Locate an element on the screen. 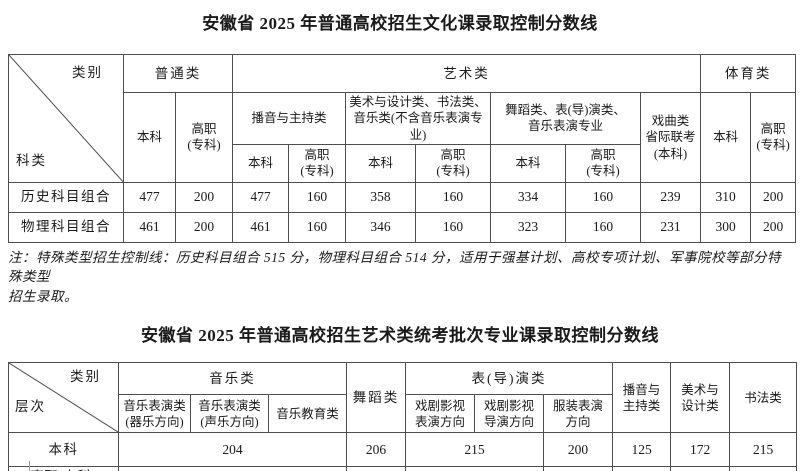 This screenshot has width=800, height=471. header-broadcast-gaozhi: 高职 (专科) is located at coordinates (317, 163).